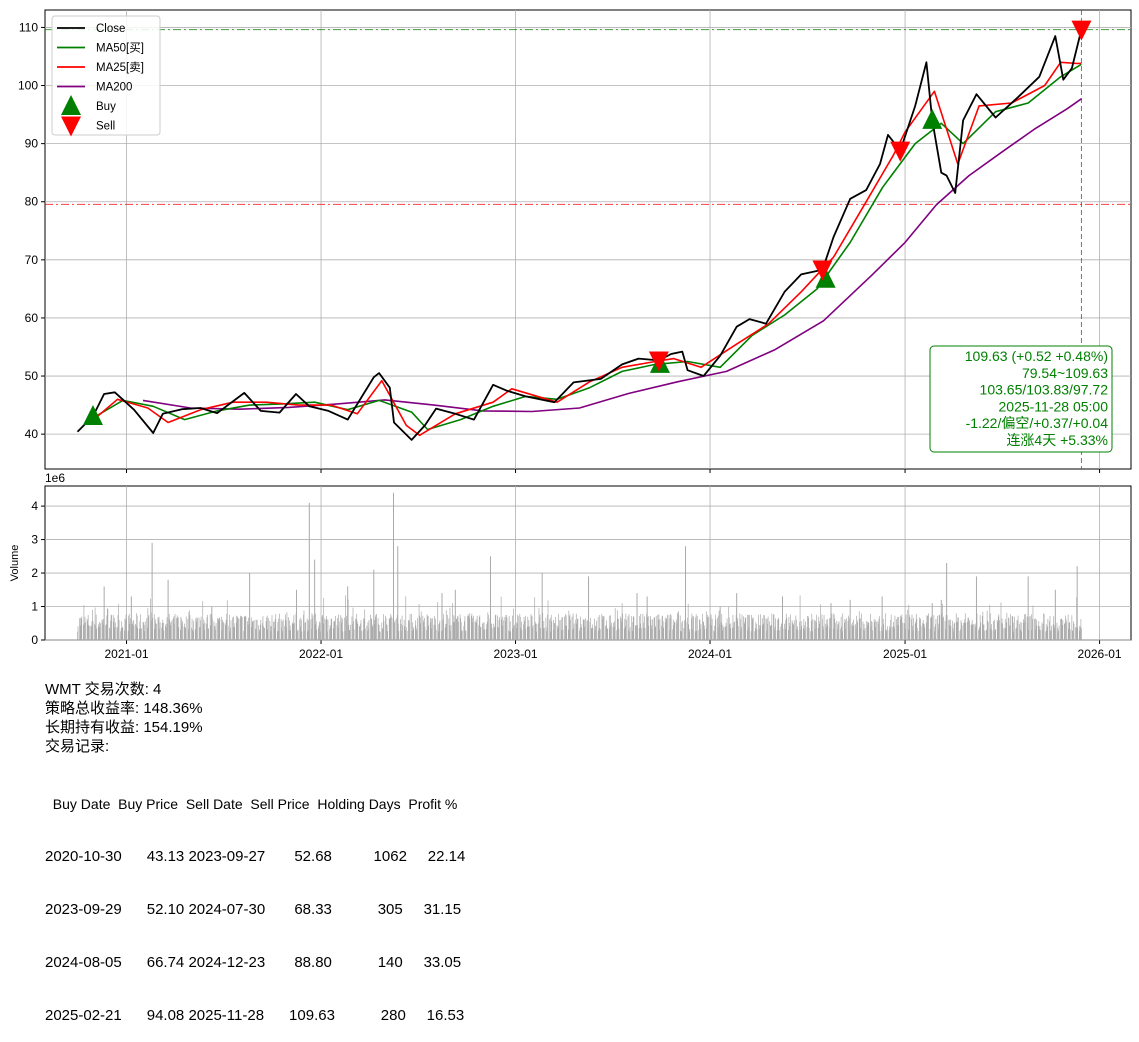 This screenshot has height=1042, width=1139. What do you see at coordinates (15, 563) in the screenshot?
I see `volume-axis-label: Volume` at bounding box center [15, 563].